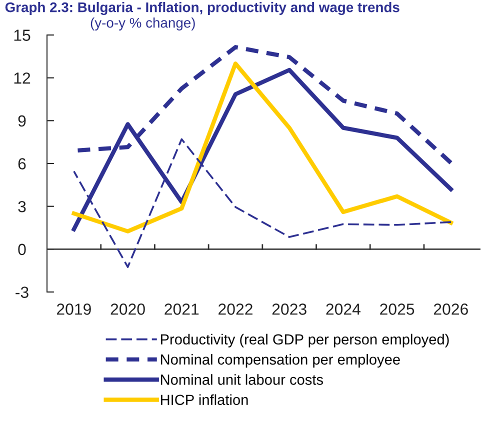  I want to click on legend-label: Productivity (real GDP per person employed), so click(304, 341).